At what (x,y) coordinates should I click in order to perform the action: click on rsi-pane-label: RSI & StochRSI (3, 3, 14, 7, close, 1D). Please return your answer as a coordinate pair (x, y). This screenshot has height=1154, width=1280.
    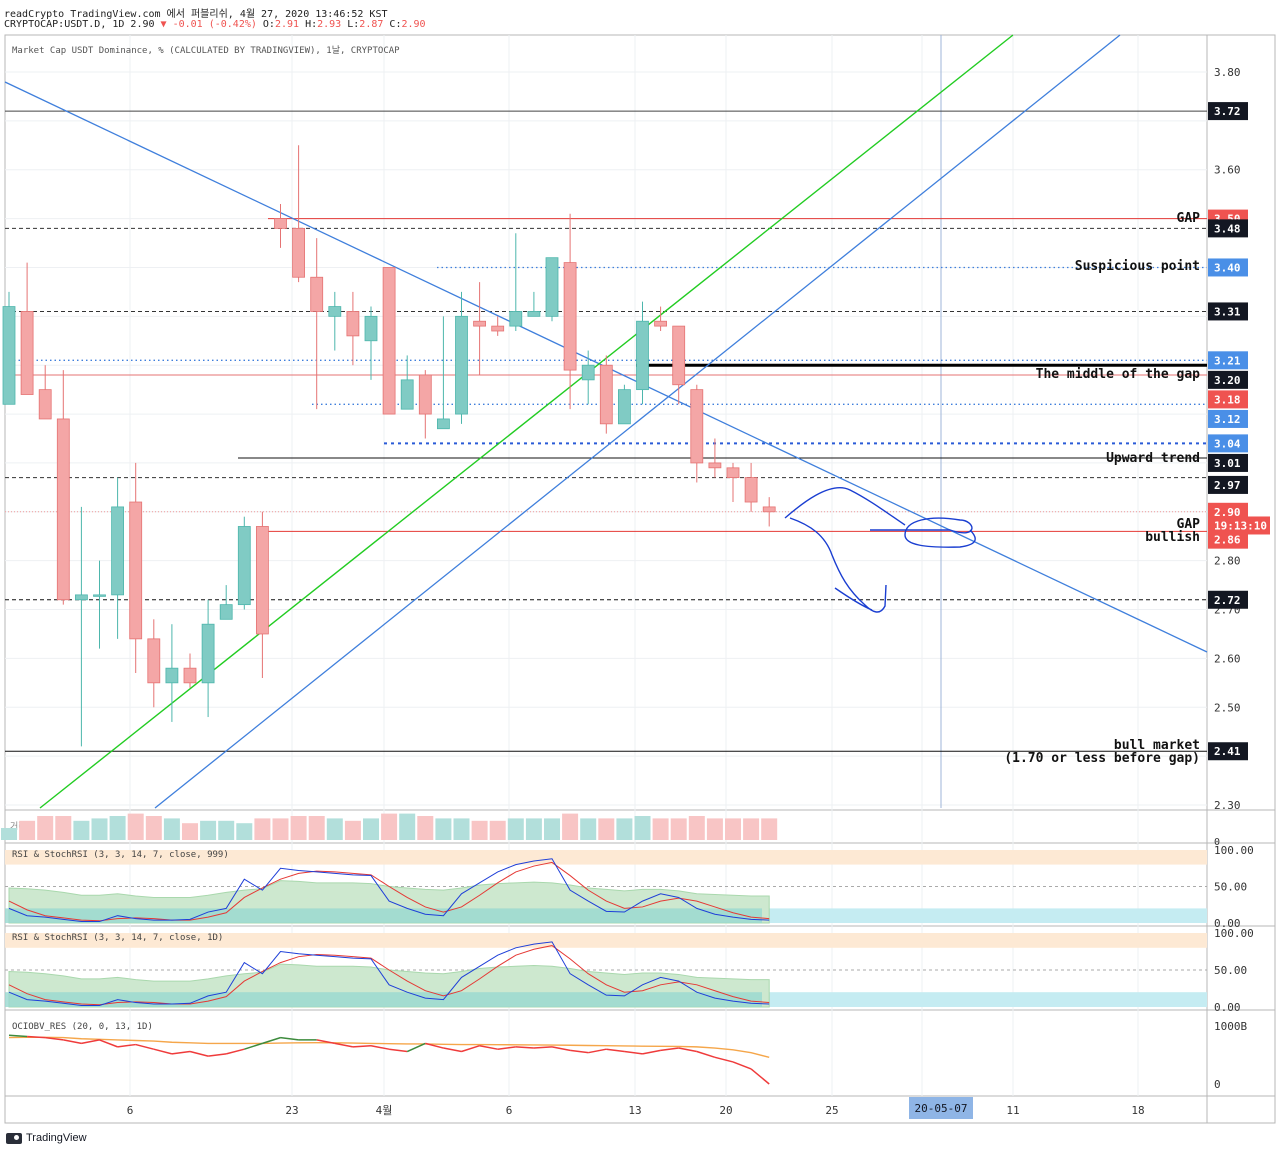
    Looking at the image, I should click on (117, 938).